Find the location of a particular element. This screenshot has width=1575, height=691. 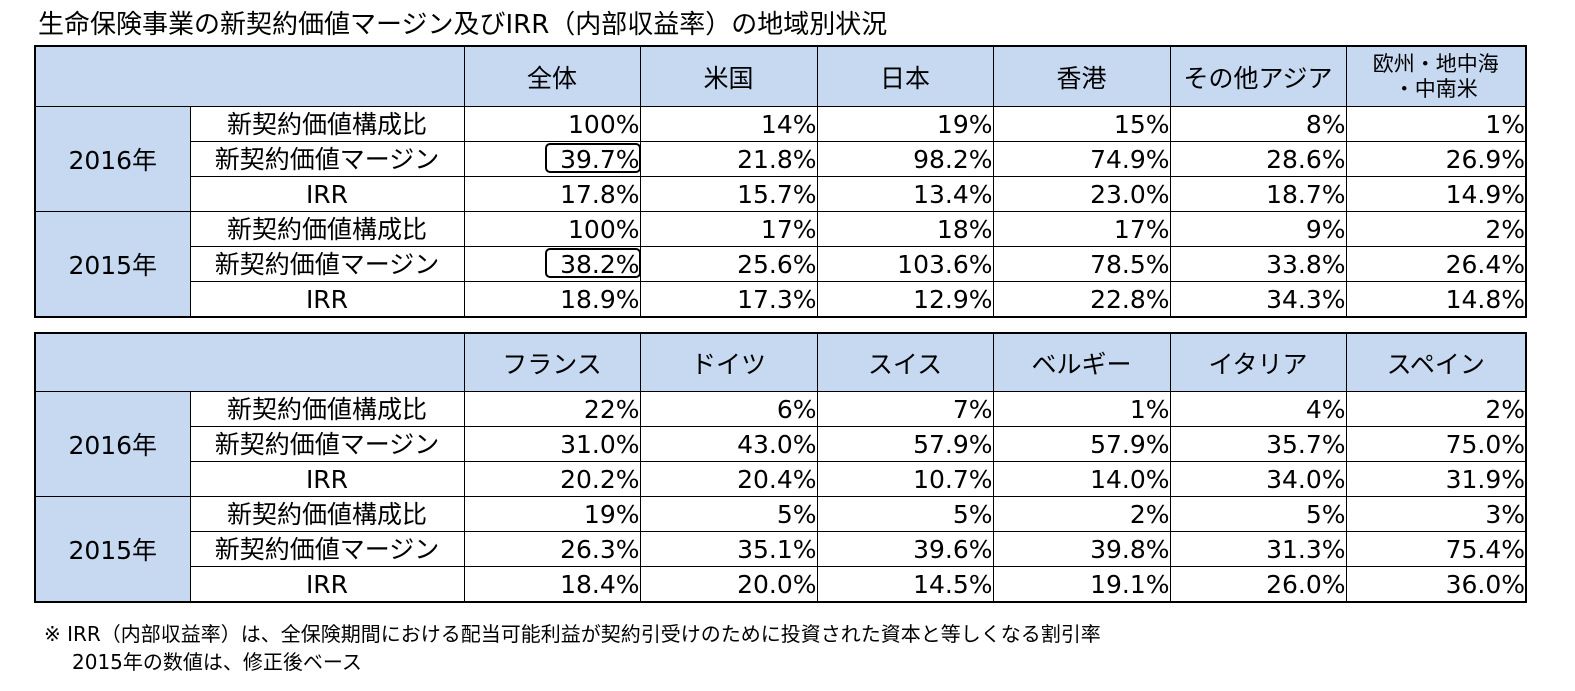

highlight-box is located at coordinates (591, 263).